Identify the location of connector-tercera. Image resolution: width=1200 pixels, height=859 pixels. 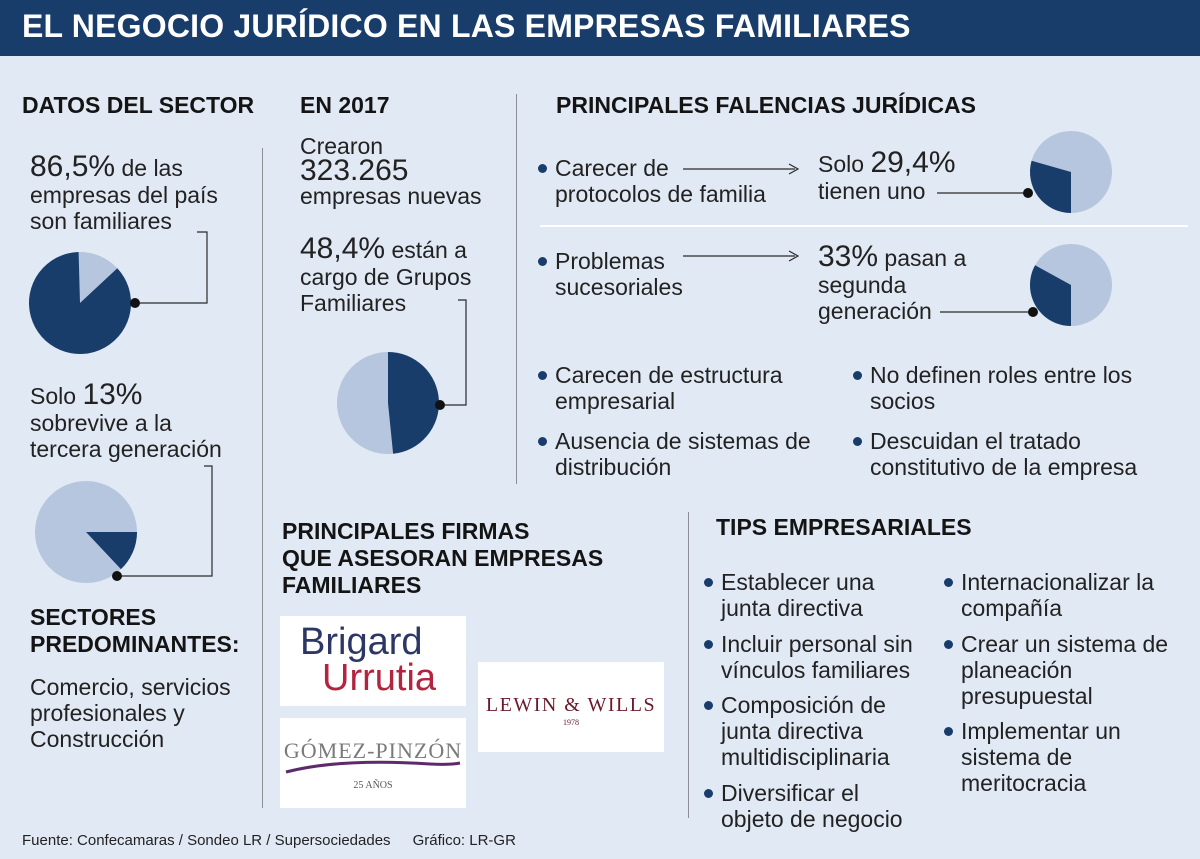
(165, 521).